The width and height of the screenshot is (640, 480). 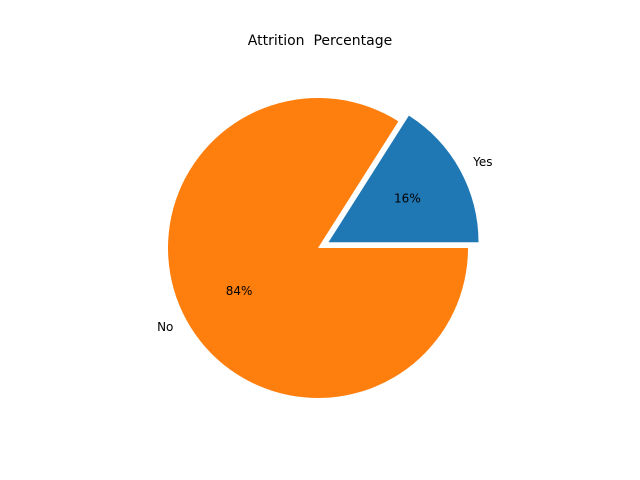 What do you see at coordinates (320, 41) in the screenshot?
I see `chart-title: Attrition Percentage` at bounding box center [320, 41].